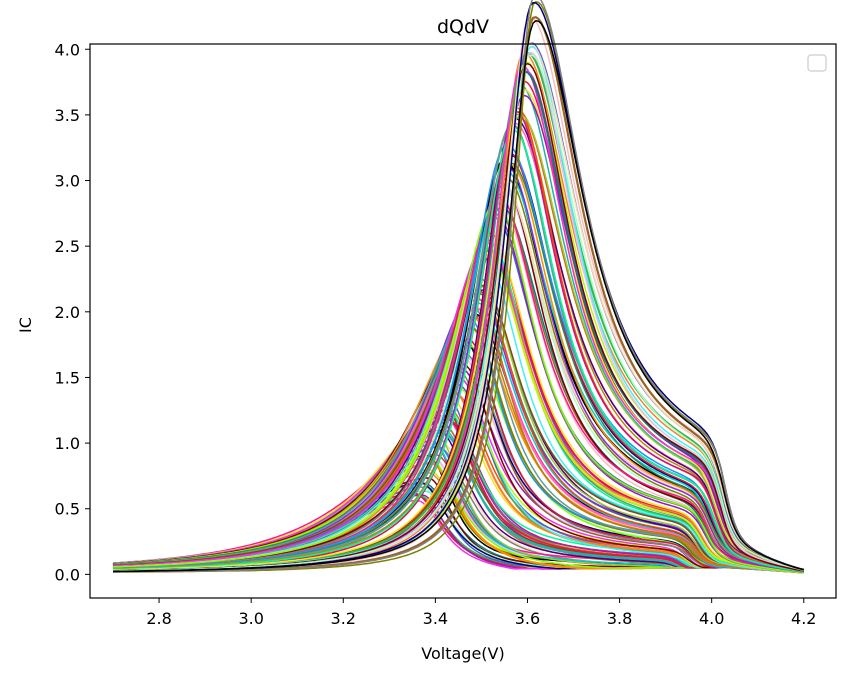  I want to click on x-tick-label: 3.4, so click(435, 618).